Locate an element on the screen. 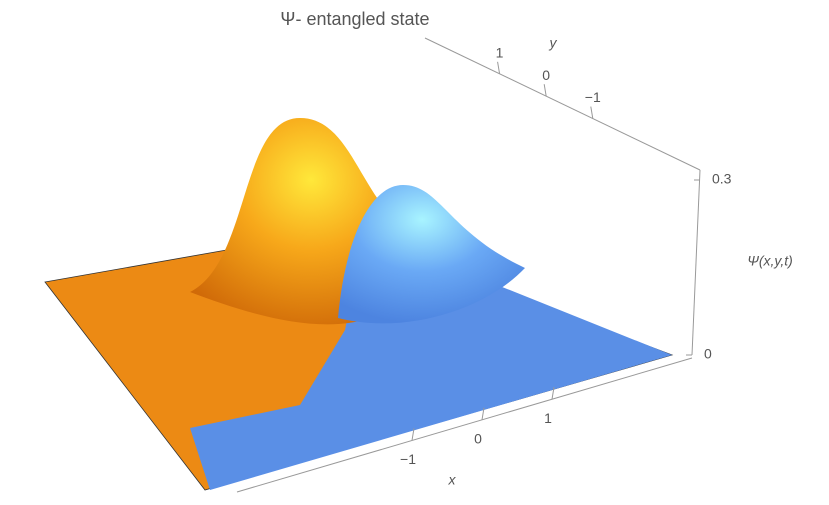  x-tick-label: −1 is located at coordinates (408, 459).